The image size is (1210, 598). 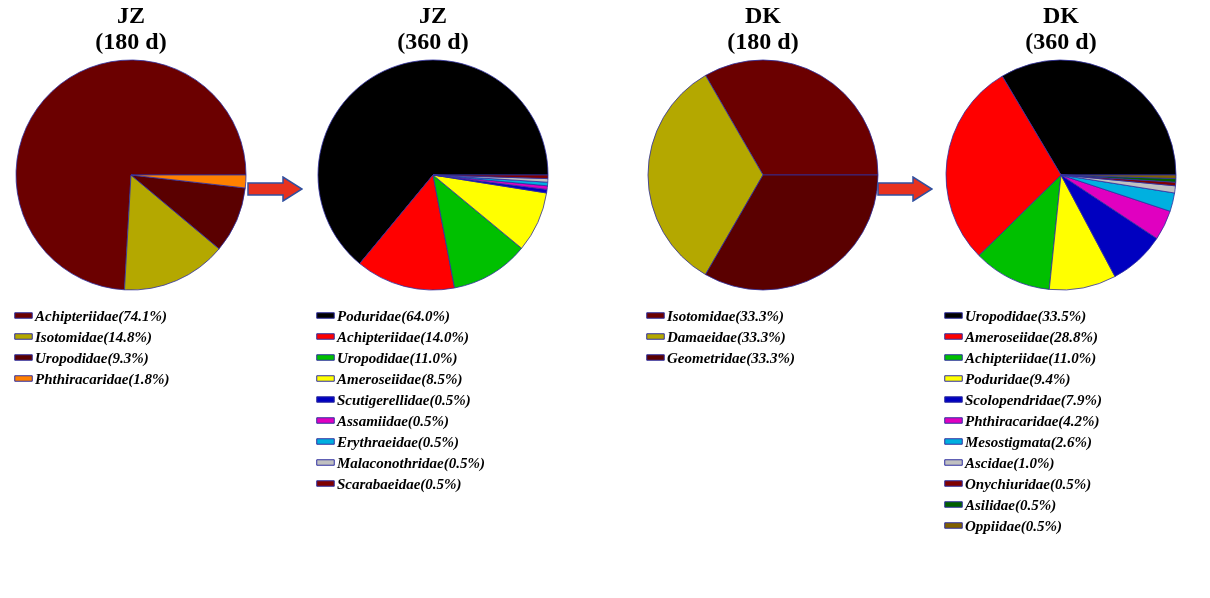 I want to click on legend-label: Scolopendridae(7.9%), so click(x=1034, y=400).